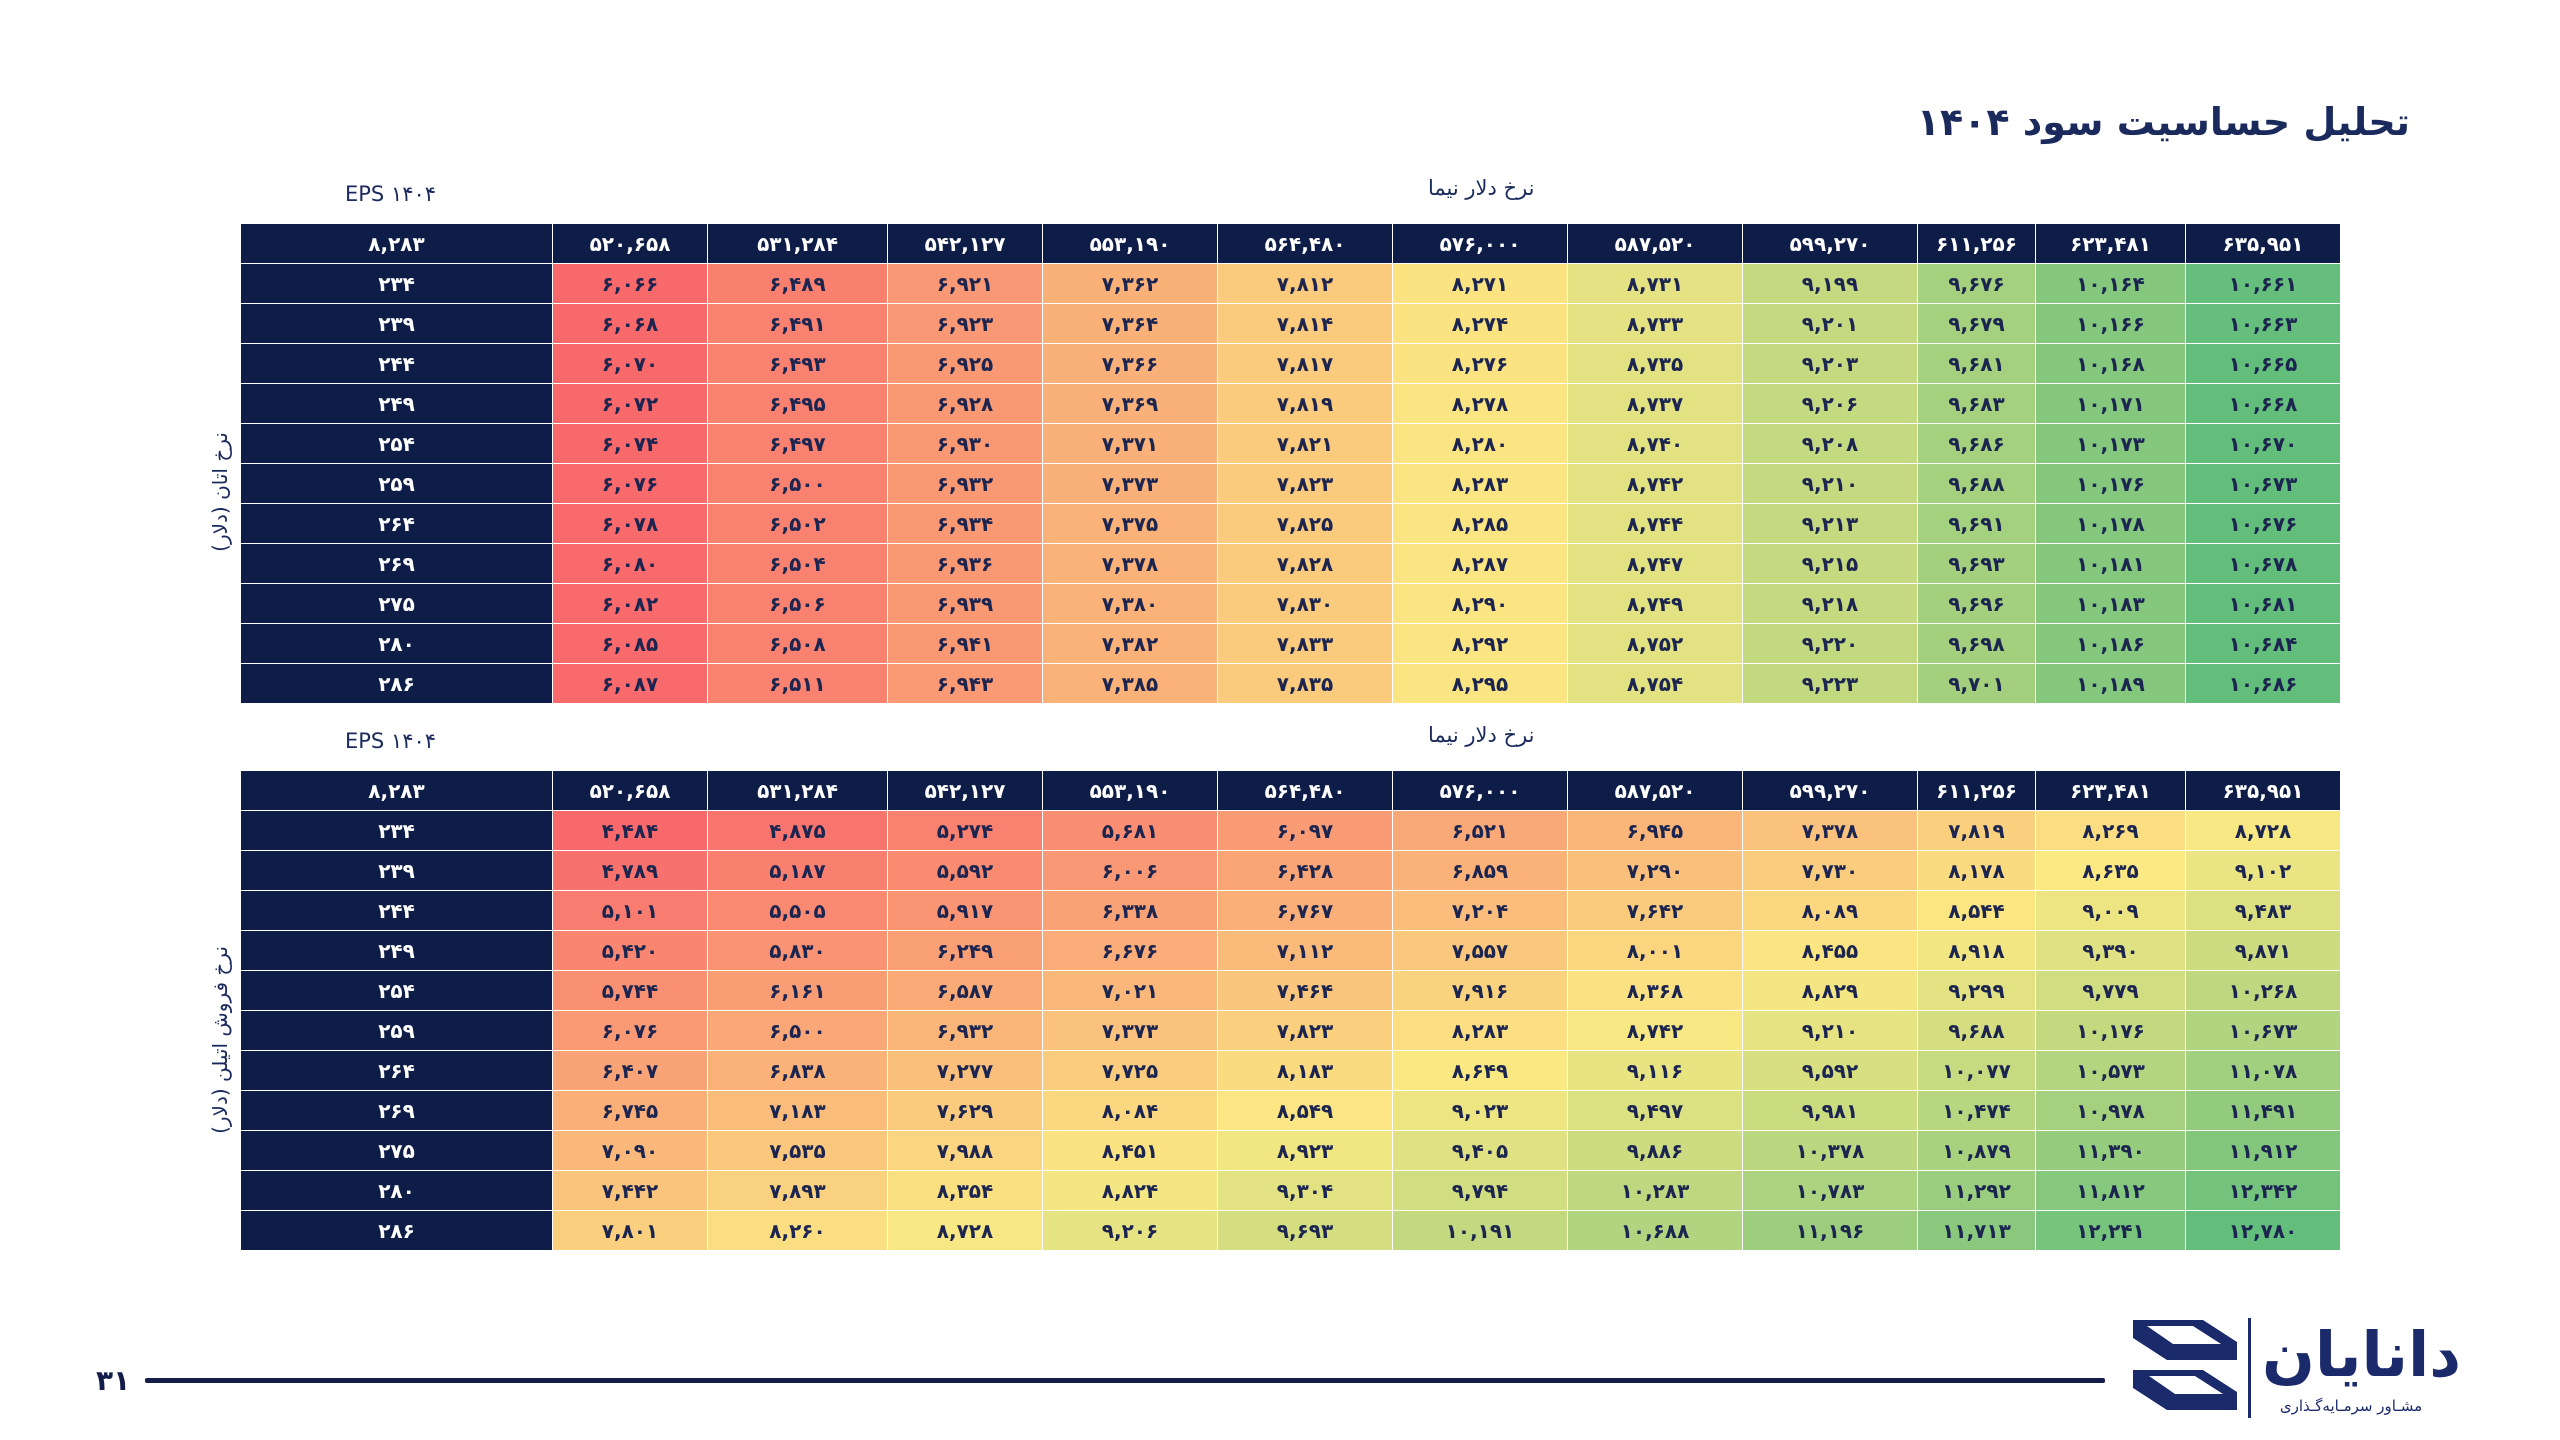  What do you see at coordinates (965, 283) in the screenshot?
I see `table-cell: ۶,۹۲۱` at bounding box center [965, 283].